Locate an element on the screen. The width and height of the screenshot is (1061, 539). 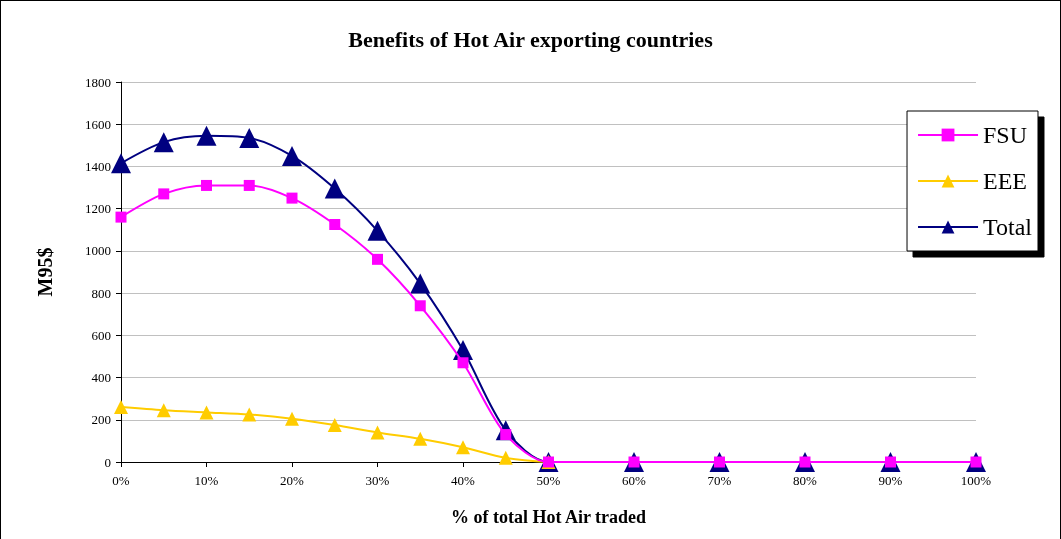
x-tick-label: 70% is located at coordinates (719, 480).